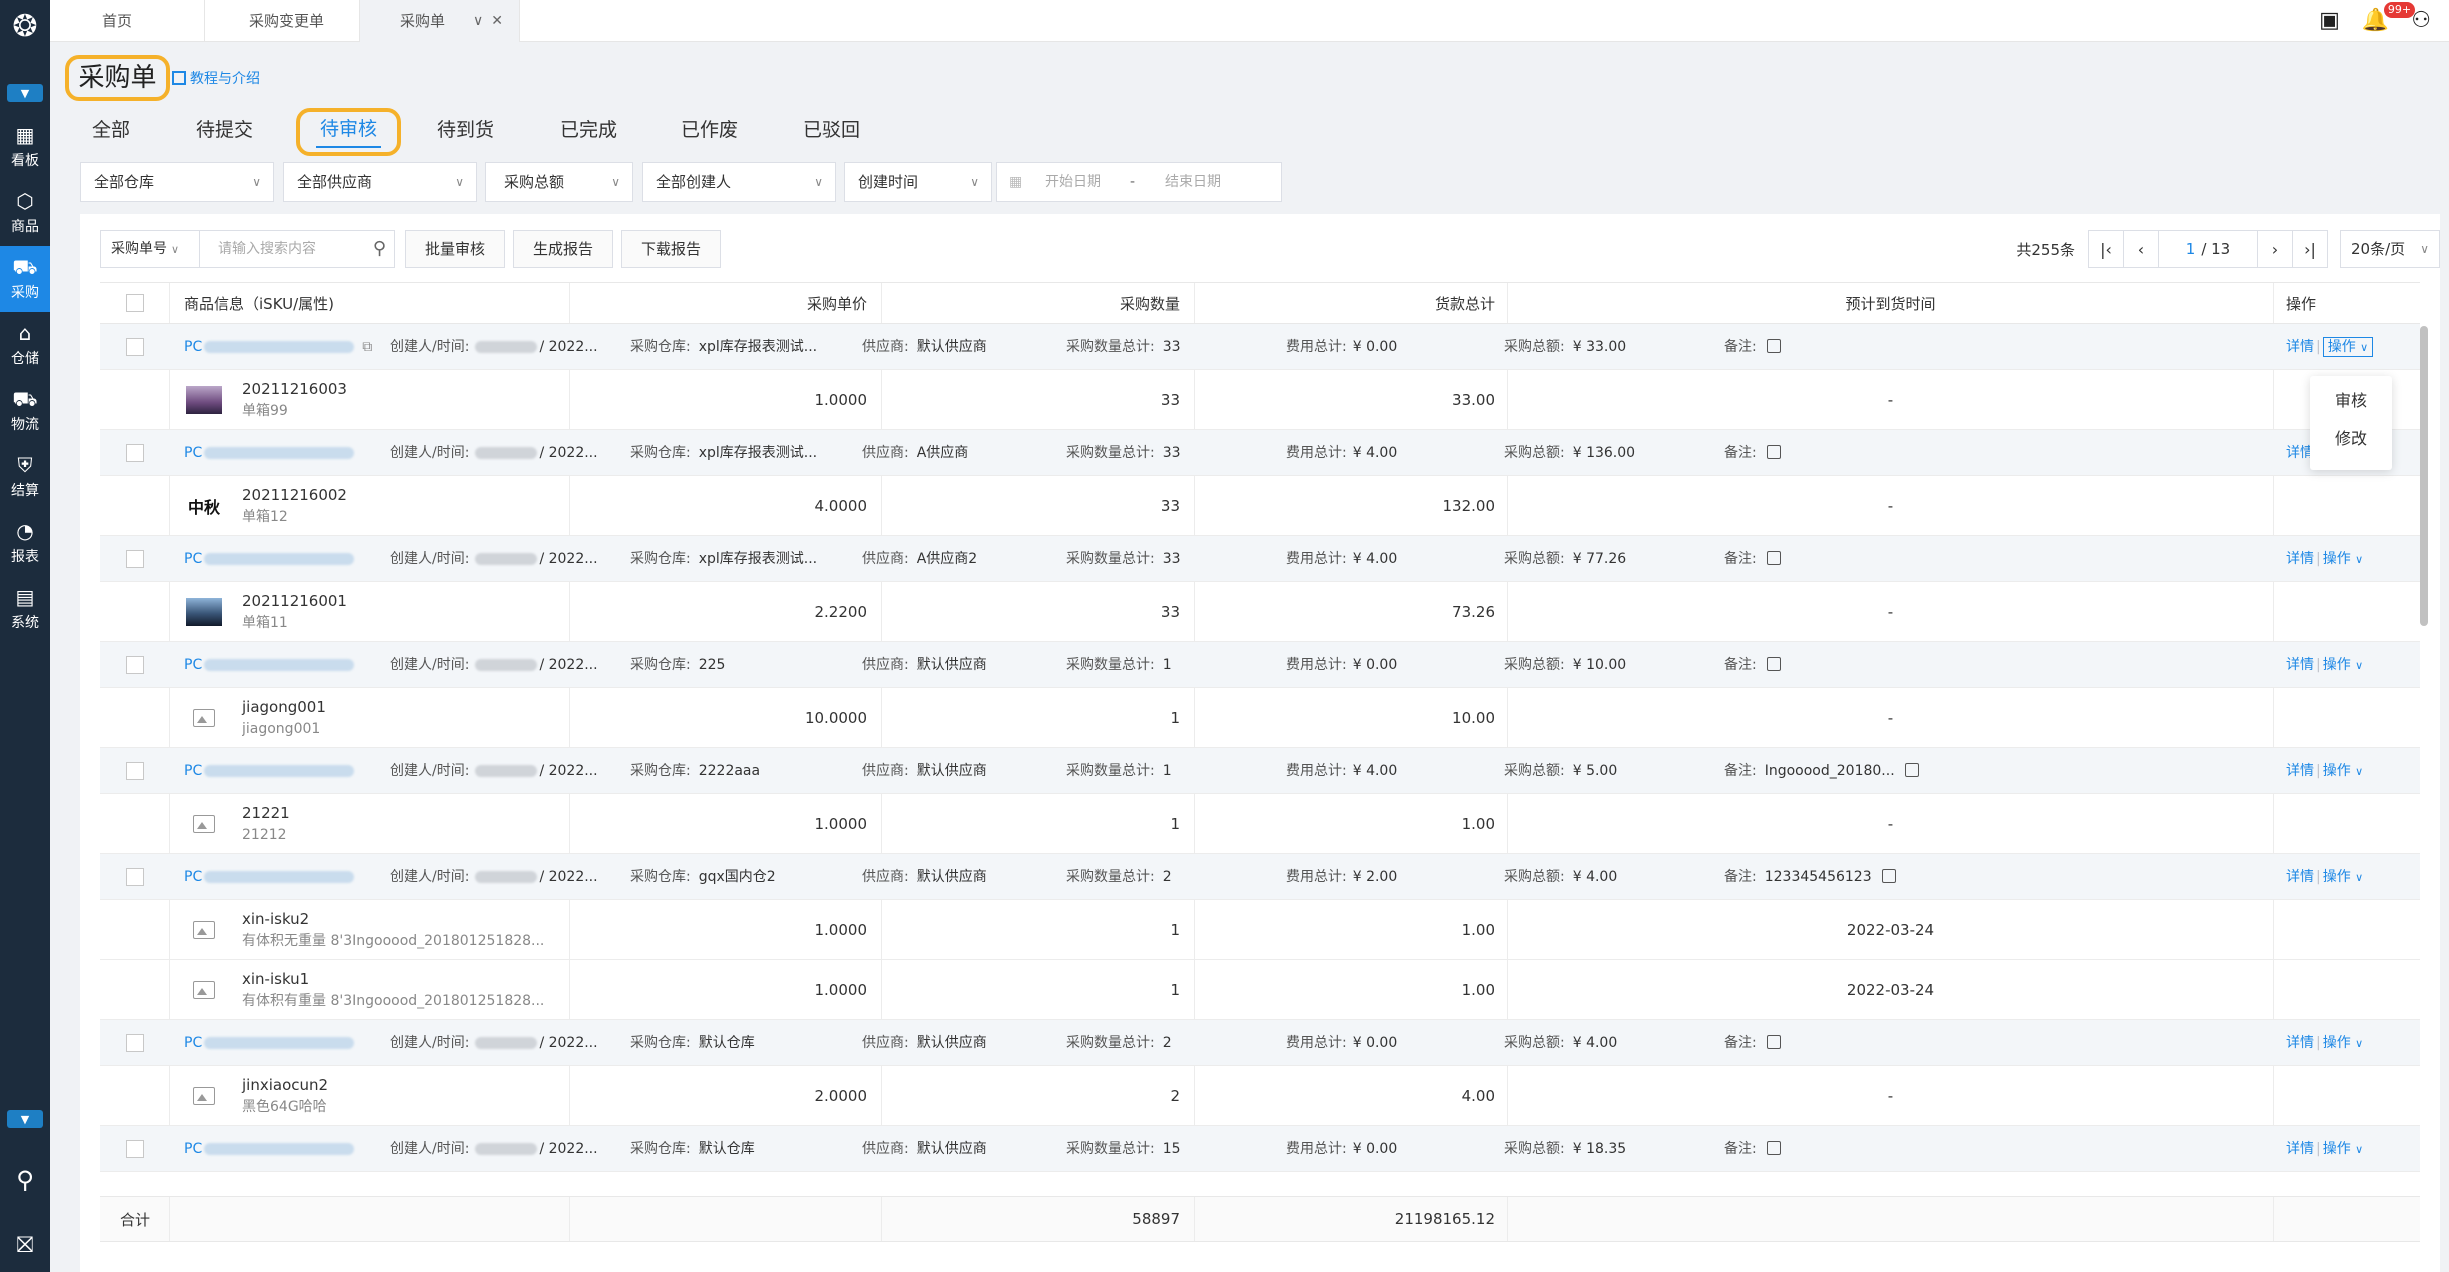  What do you see at coordinates (2390, 249) in the screenshot?
I see `page-size-select: 20条/页 ∨` at bounding box center [2390, 249].